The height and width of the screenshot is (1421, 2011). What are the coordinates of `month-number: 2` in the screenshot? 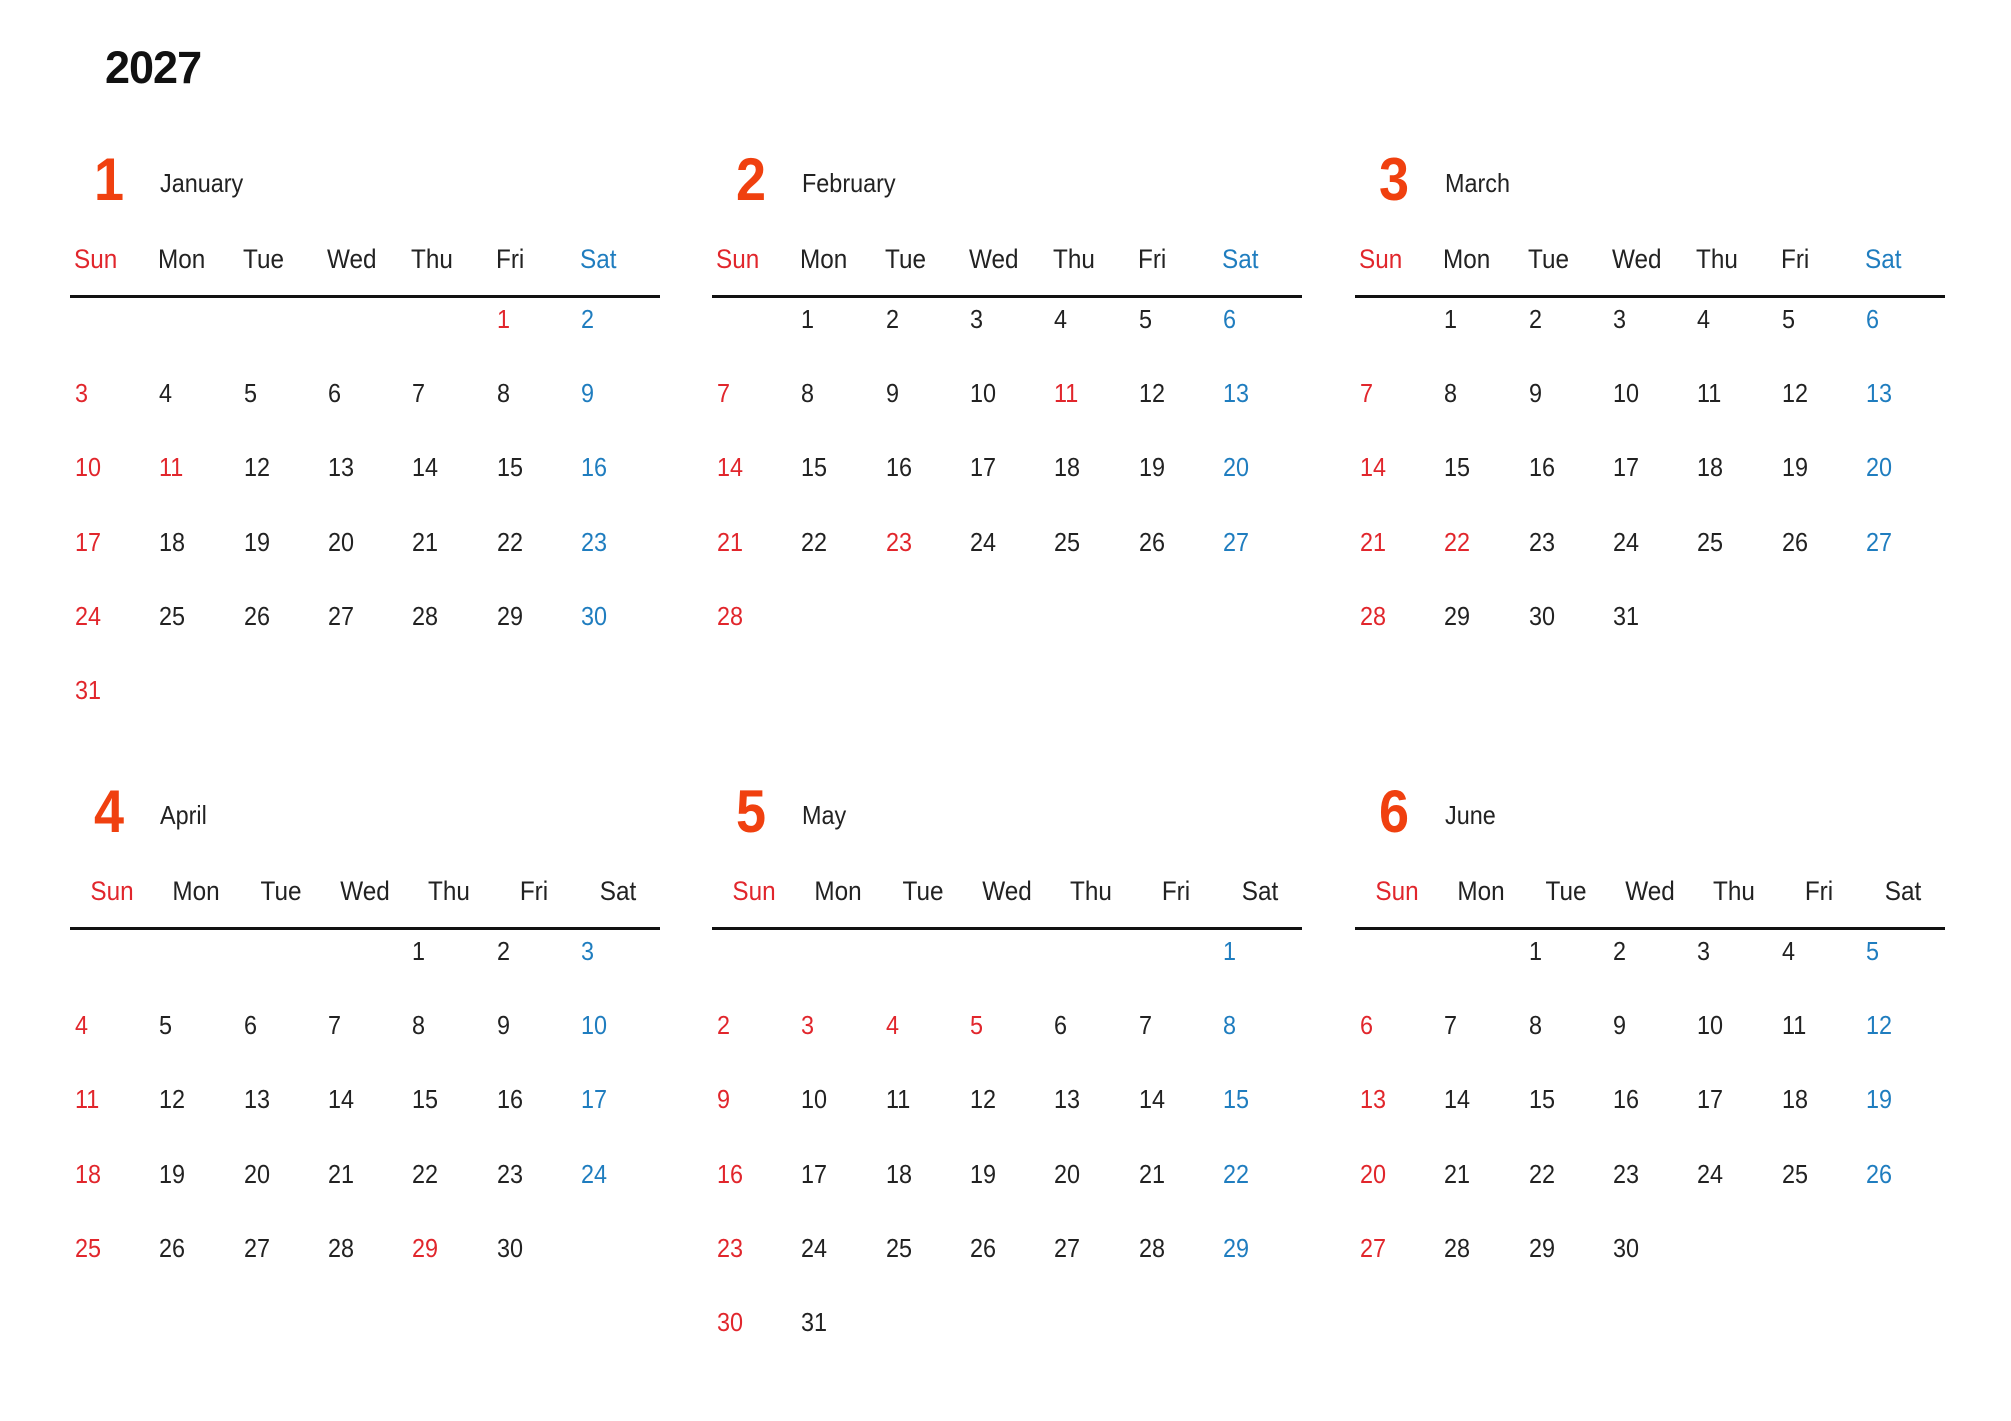 It's located at (751, 179).